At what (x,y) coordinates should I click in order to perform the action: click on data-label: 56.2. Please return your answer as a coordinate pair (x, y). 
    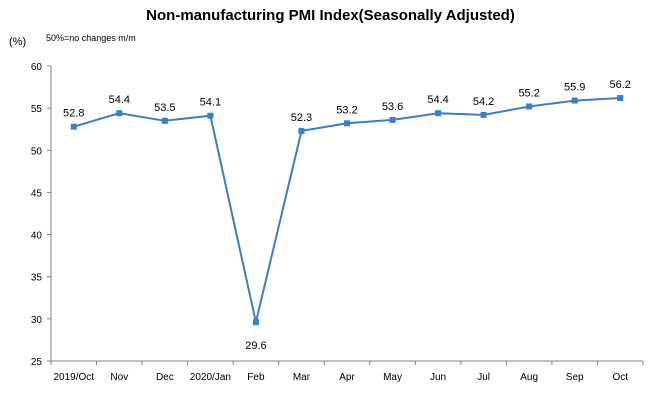
    Looking at the image, I should click on (620, 85).